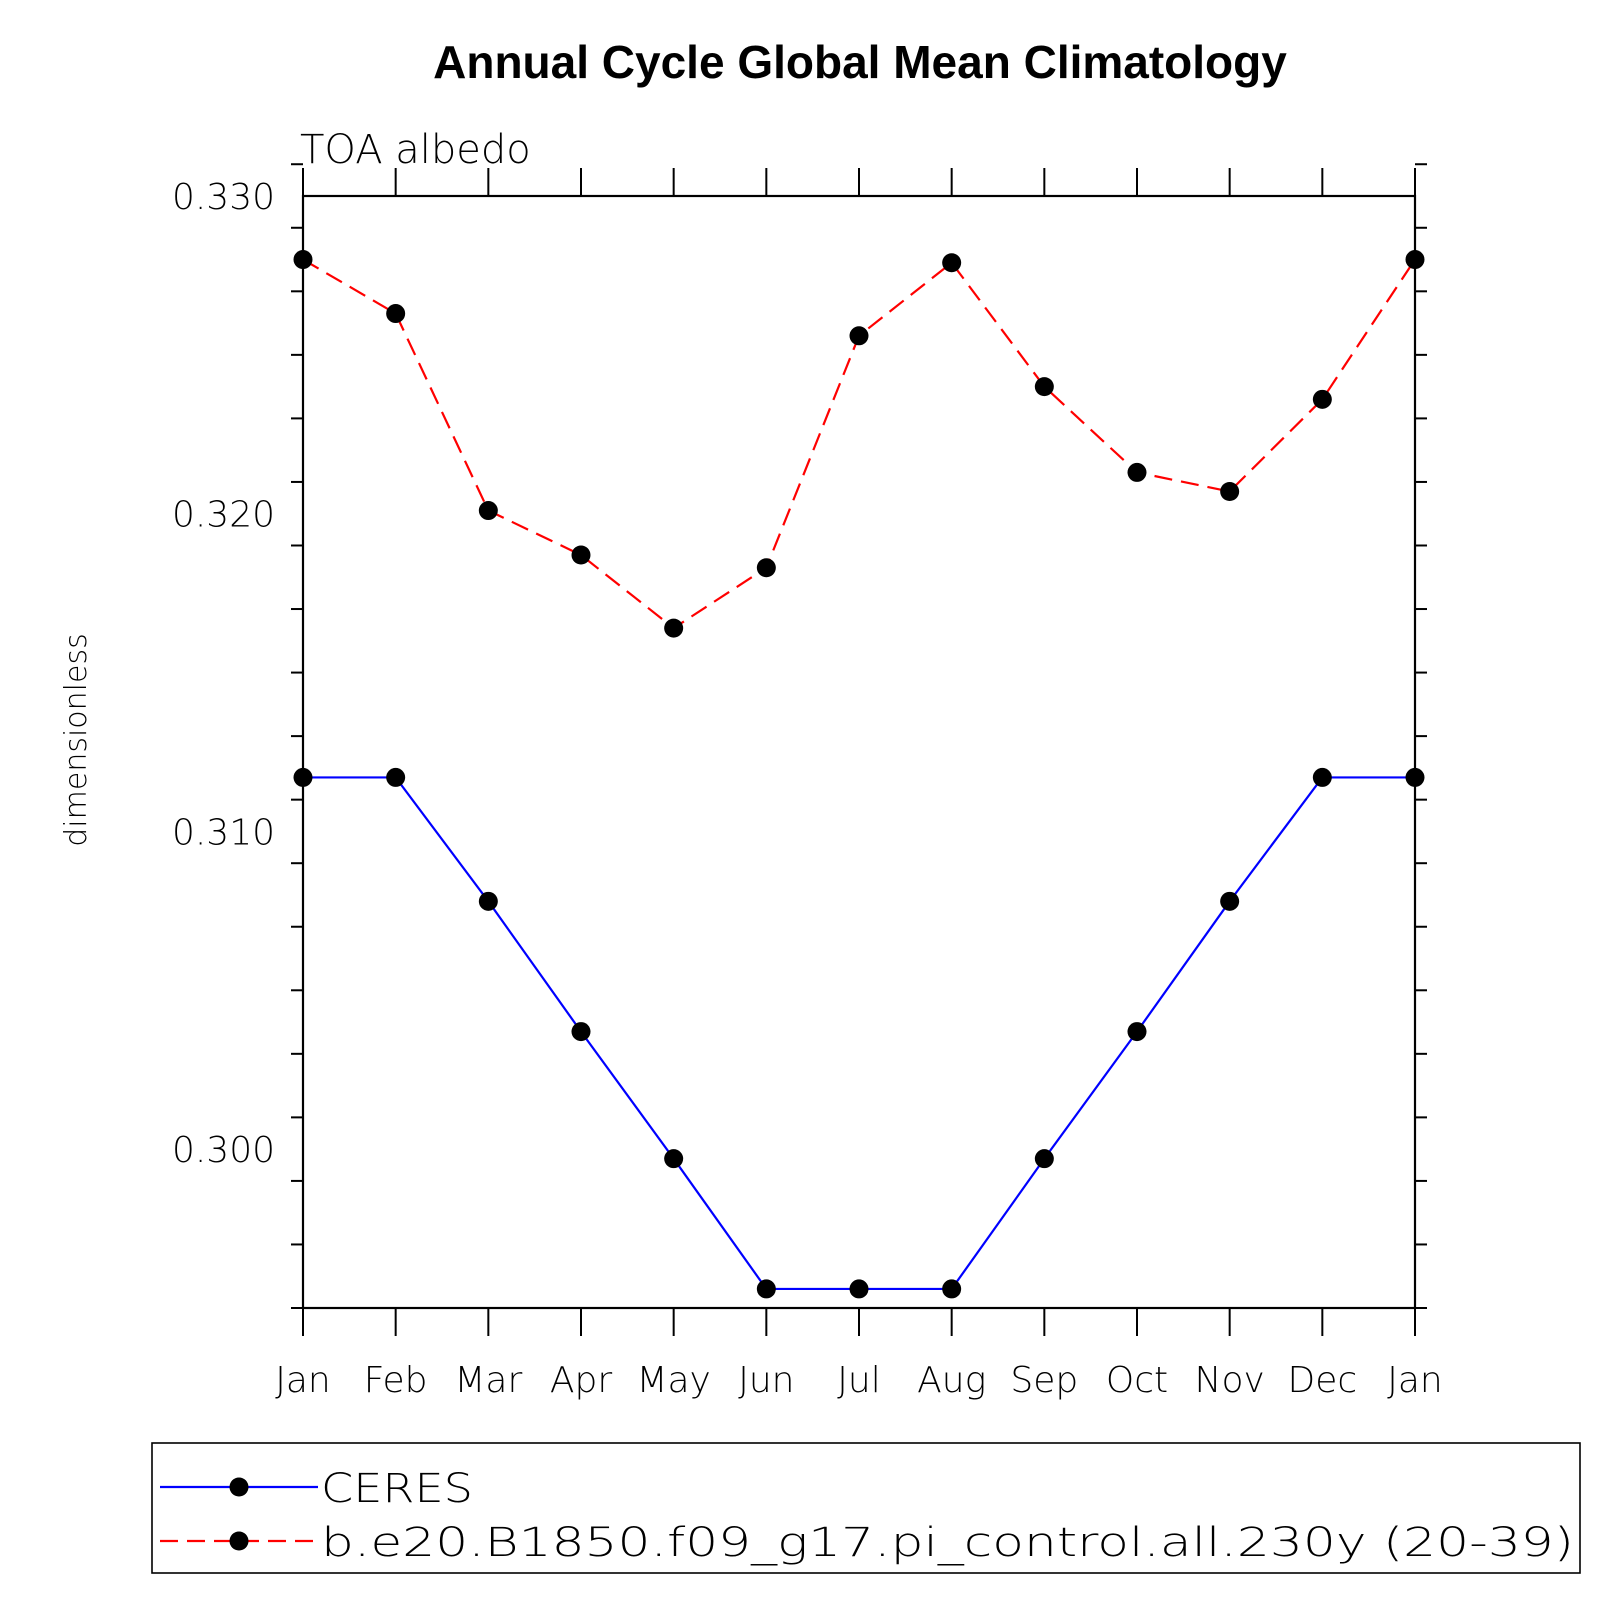 This screenshot has height=1613, width=1613. Describe the element at coordinates (76, 739) in the screenshot. I see `y-axis-label: dimensionless` at that location.